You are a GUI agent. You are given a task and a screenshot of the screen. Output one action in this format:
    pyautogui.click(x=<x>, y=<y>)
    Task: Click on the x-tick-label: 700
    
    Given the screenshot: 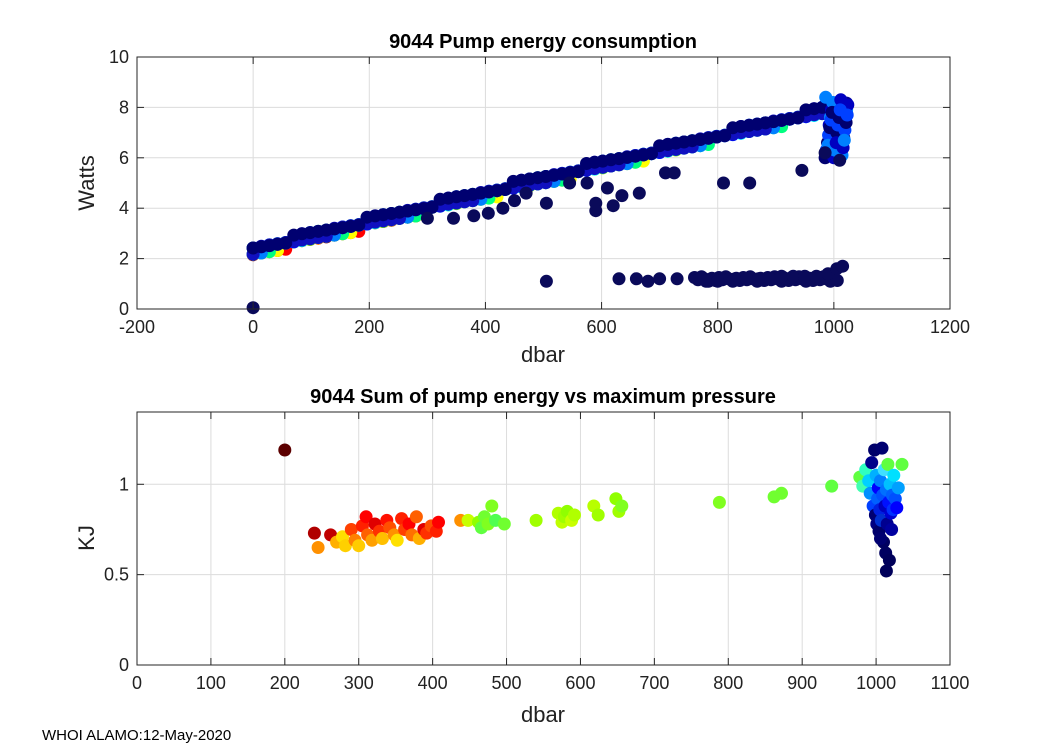 What is the action you would take?
    pyautogui.click(x=654, y=683)
    